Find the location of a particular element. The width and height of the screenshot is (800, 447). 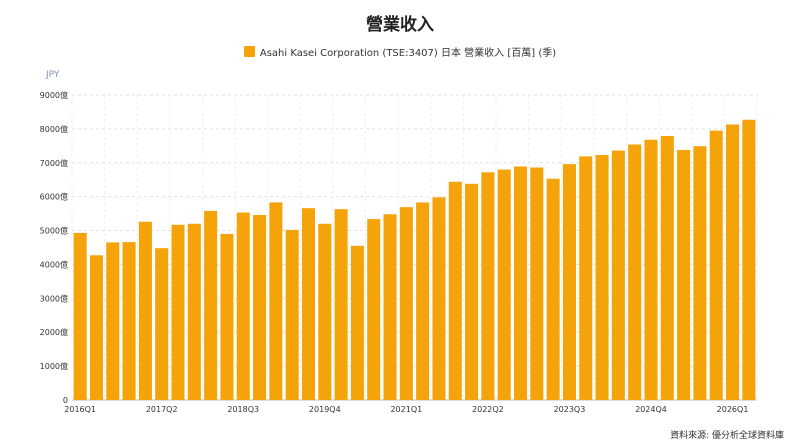

y-tick-label: 7000億 is located at coordinates (54, 163).